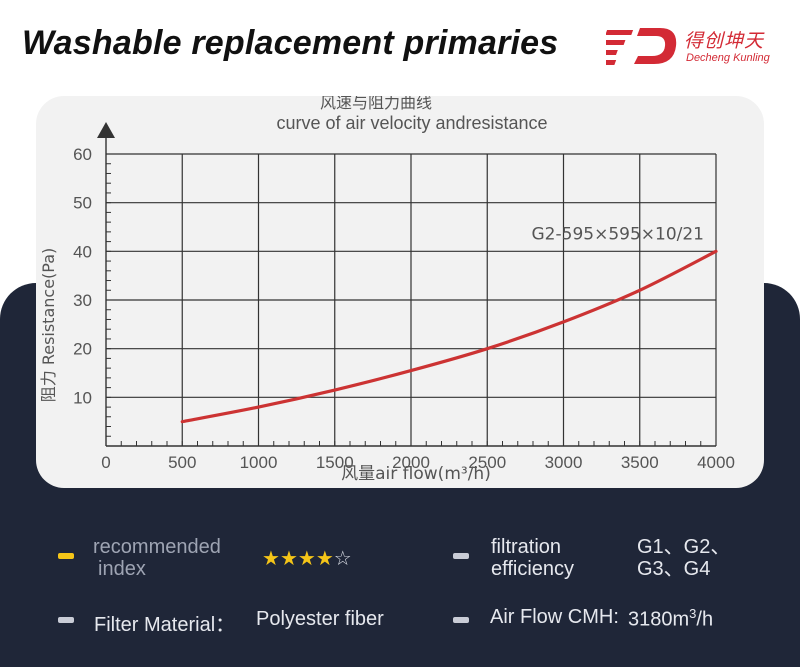 The height and width of the screenshot is (667, 800). What do you see at coordinates (66, 620) in the screenshot?
I see `bullet-material` at bounding box center [66, 620].